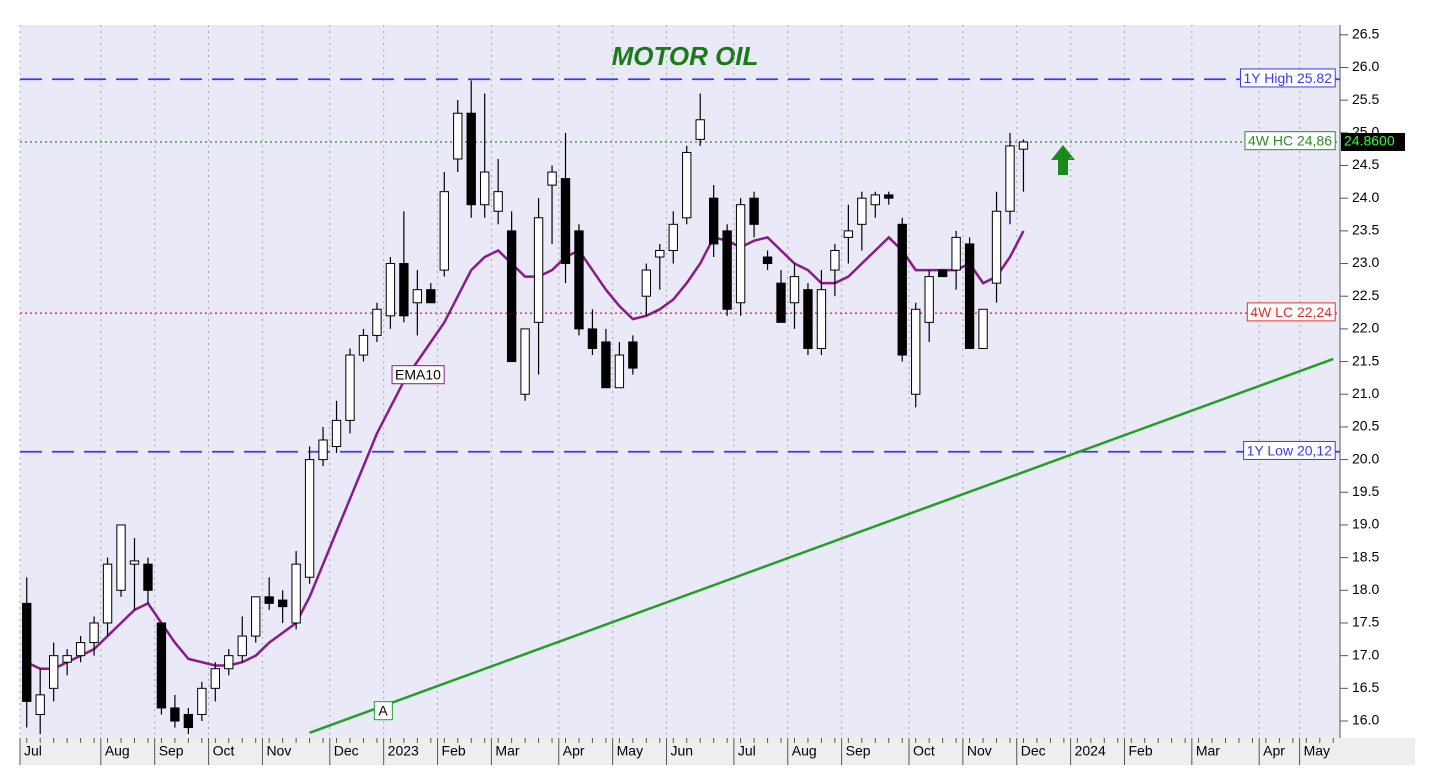 This screenshot has height=780, width=1447. I want to click on y-tick-label: 24.0, so click(1365, 197).